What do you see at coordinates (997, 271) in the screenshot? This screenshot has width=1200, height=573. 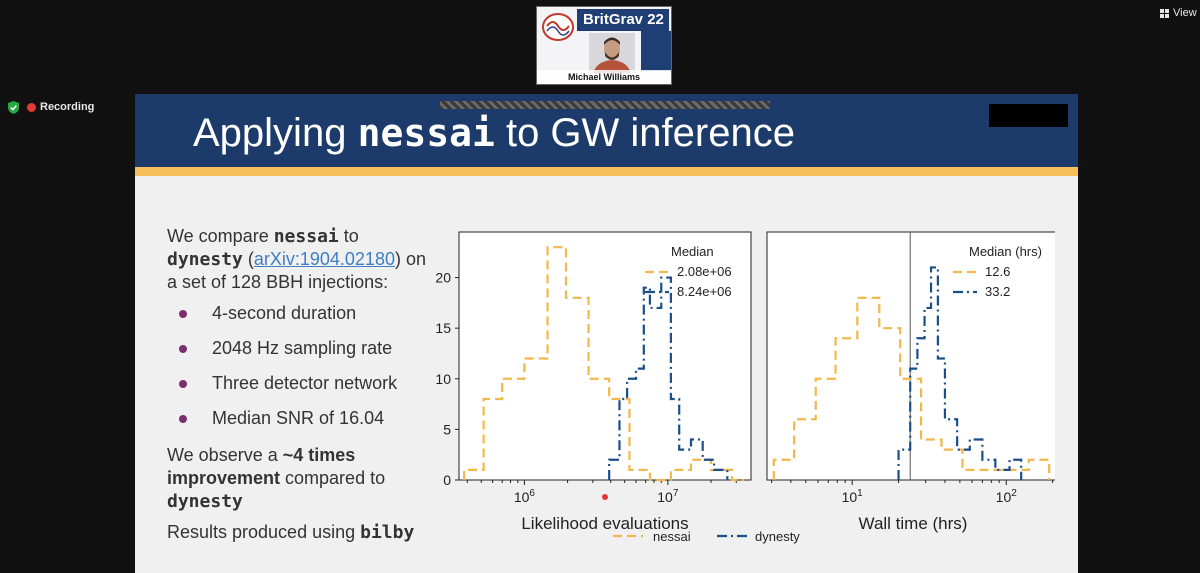 I see `legend-median-nessai: 12.6` at bounding box center [997, 271].